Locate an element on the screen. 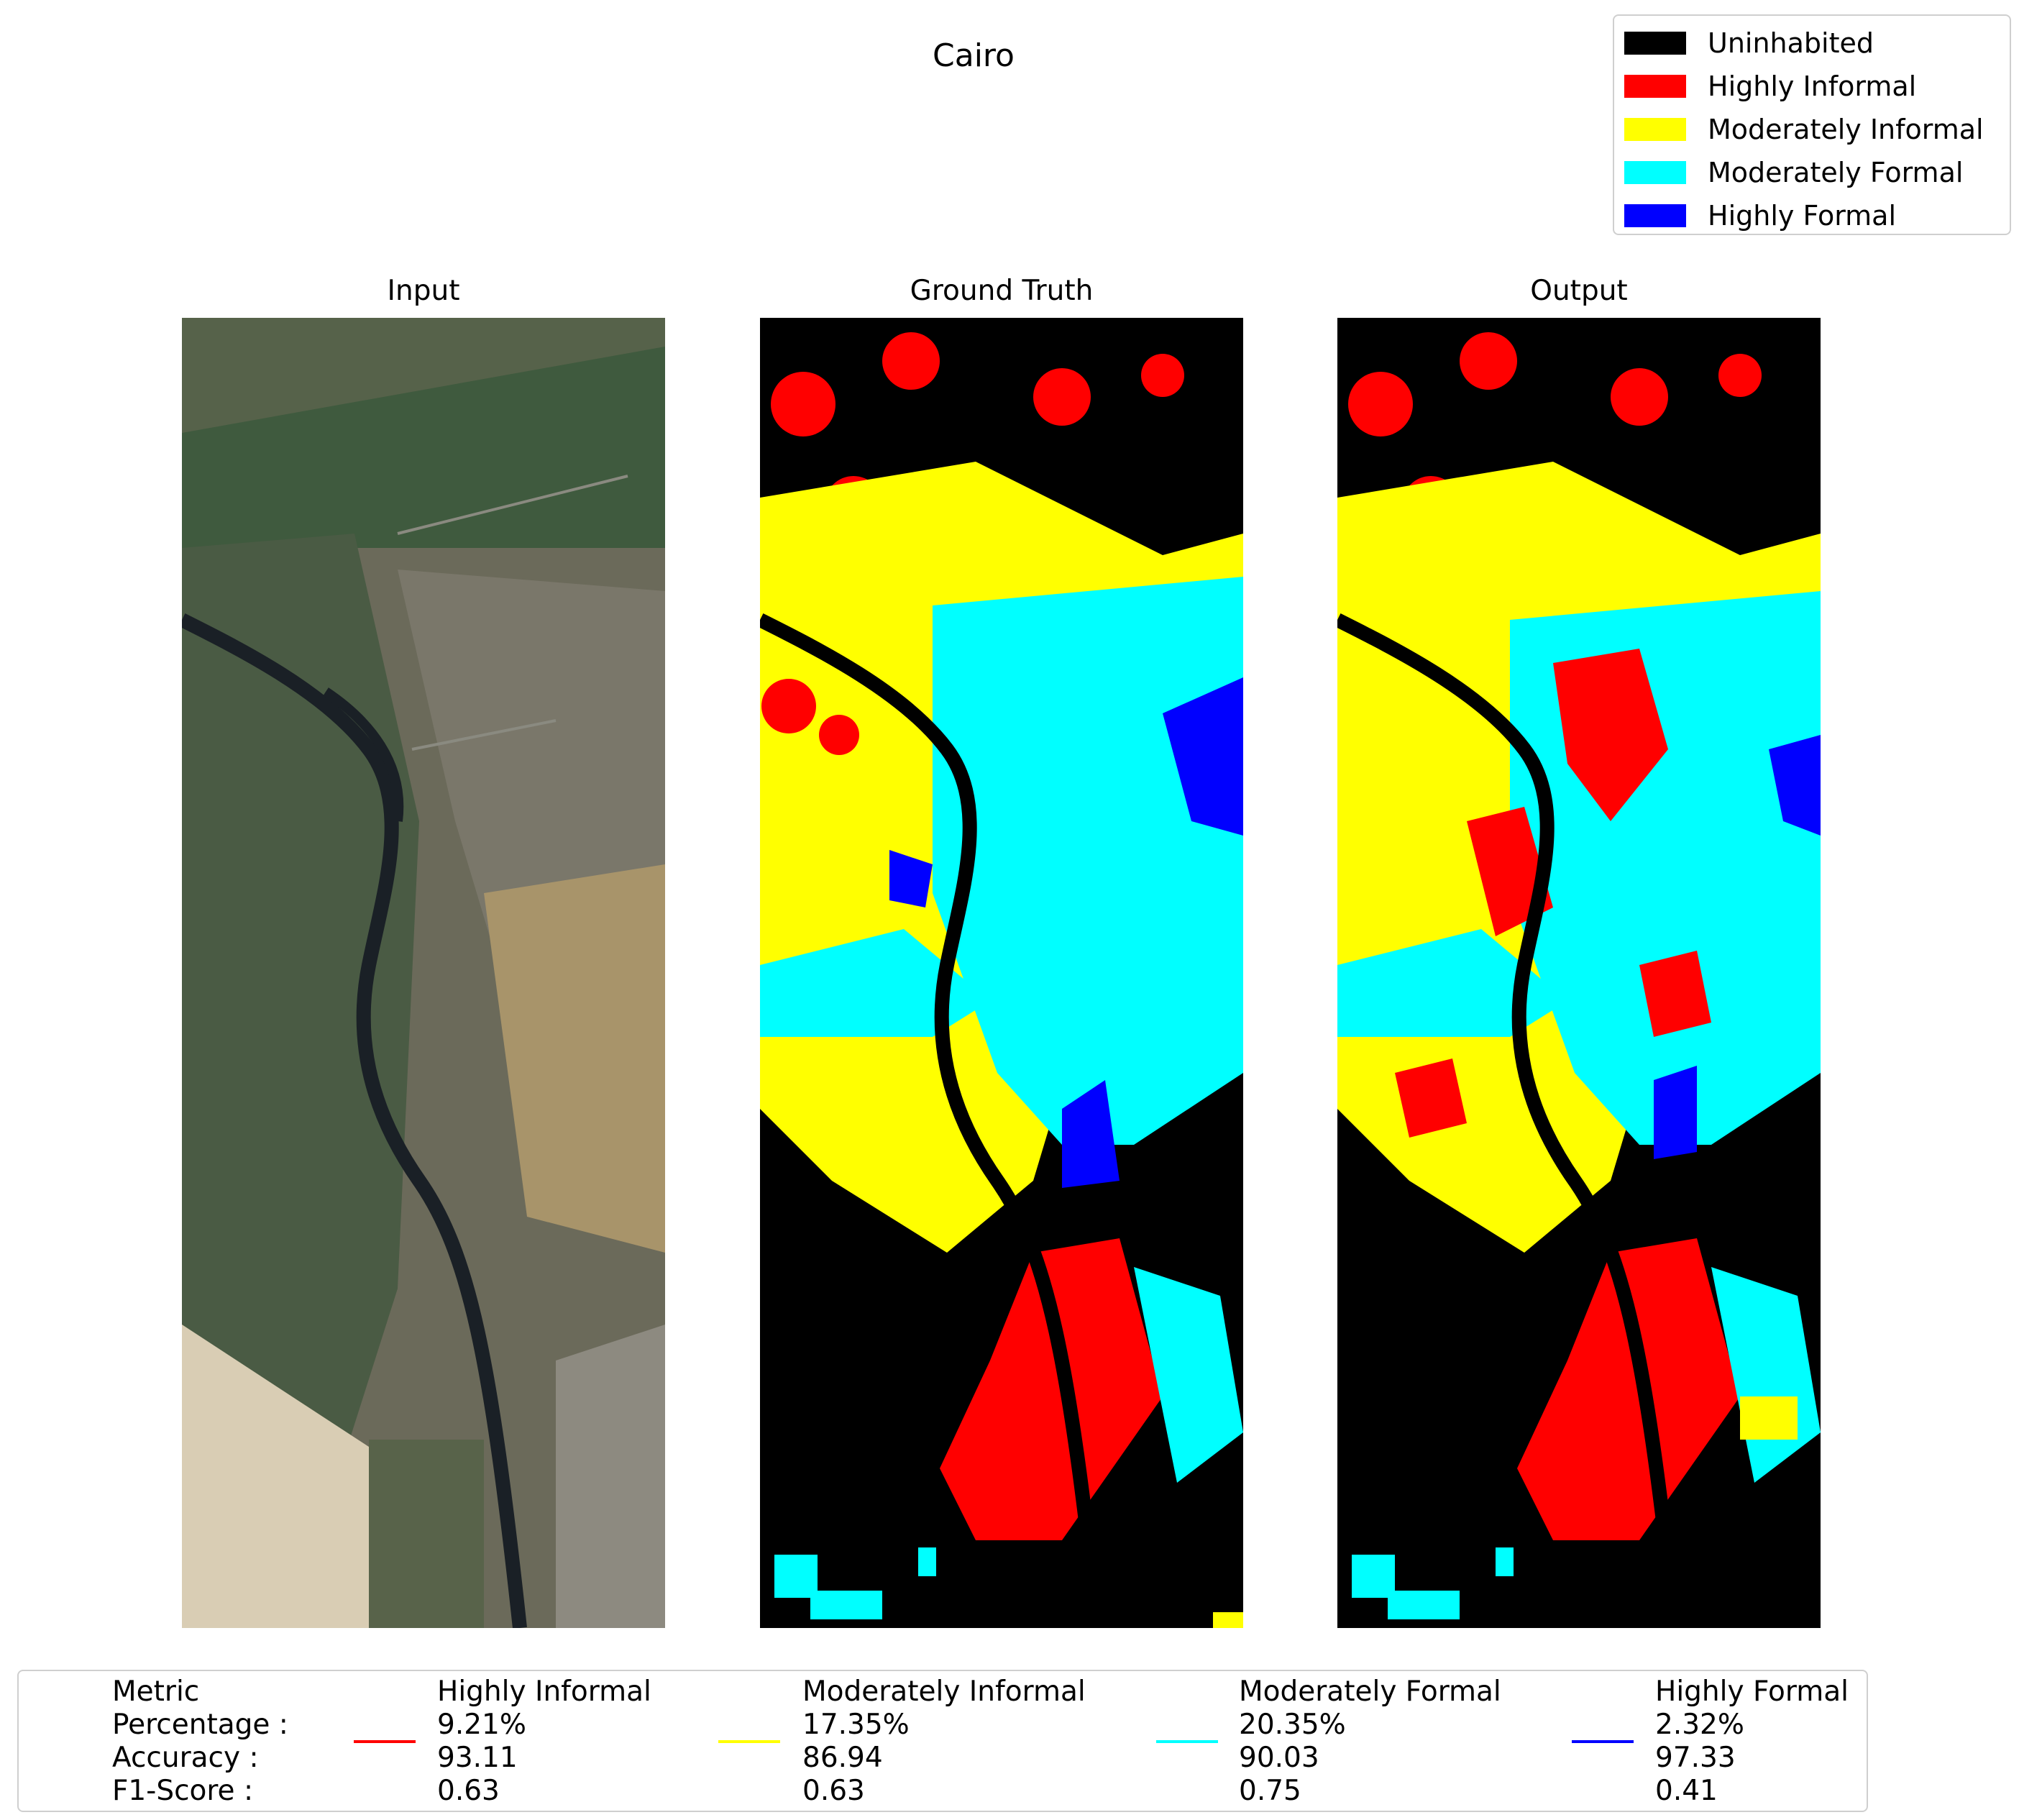 This screenshot has height=1820, width=2019. moderately-formal-line is located at coordinates (1187, 1741).